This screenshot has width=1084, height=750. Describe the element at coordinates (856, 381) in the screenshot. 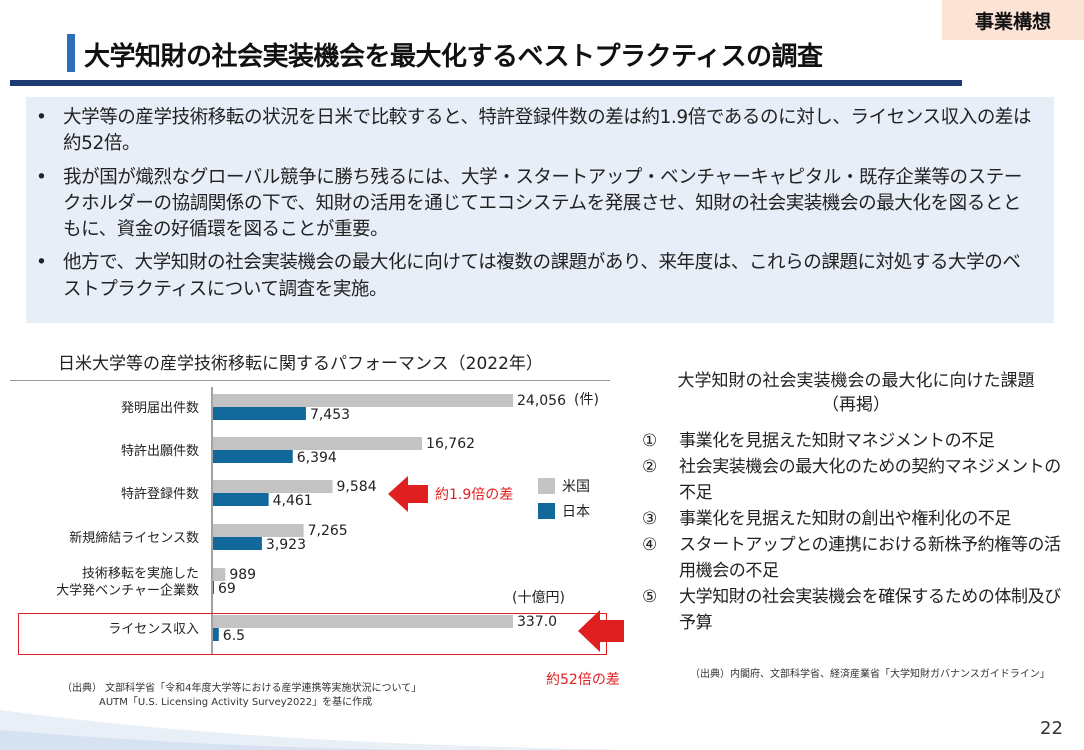

I see `issues-title-line: 大学知財の社会実装機会の最大化に向けた課題` at that location.